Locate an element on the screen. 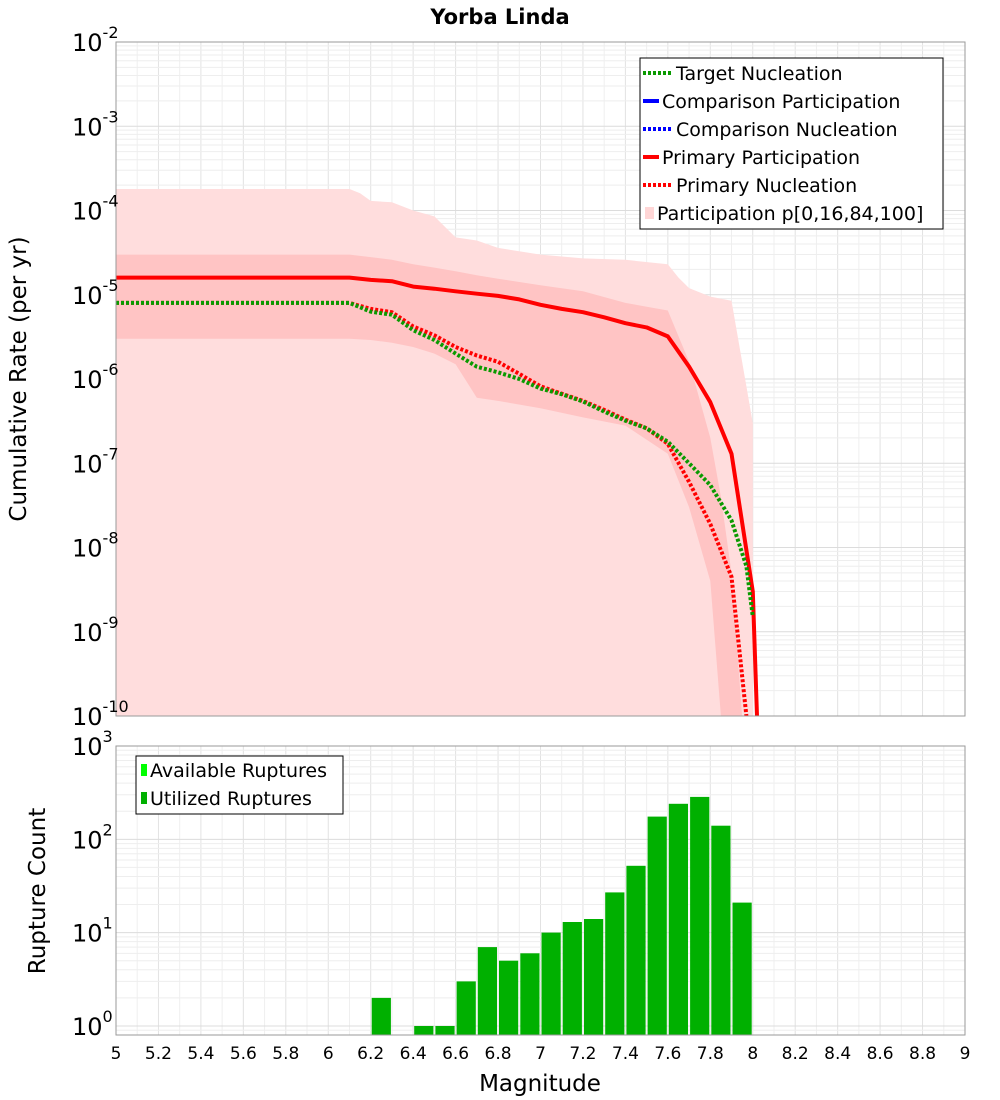 The height and width of the screenshot is (1100, 1000). x-tick-label: 8.4 is located at coordinates (837, 1054).